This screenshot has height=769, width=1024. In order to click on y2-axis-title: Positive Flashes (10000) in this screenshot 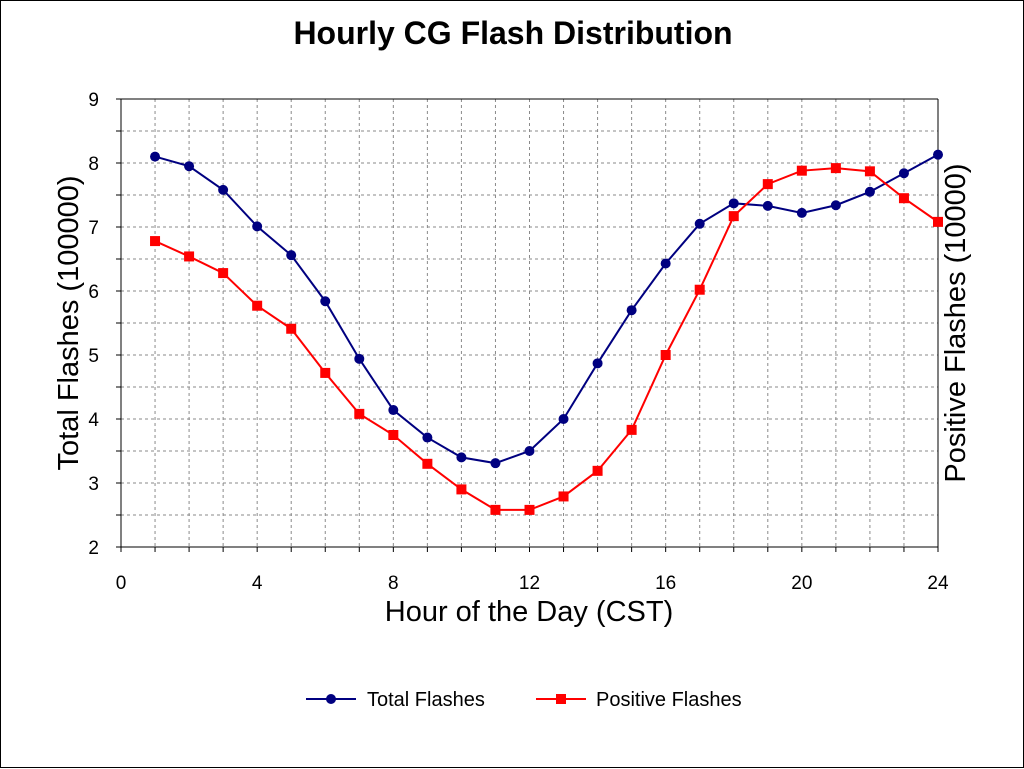, I will do `click(956, 322)`.